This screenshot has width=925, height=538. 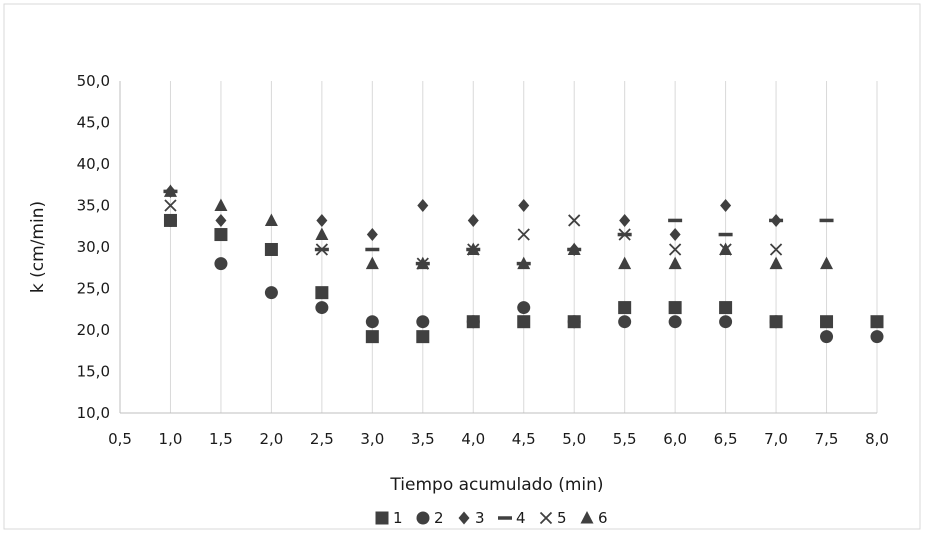 I want to click on x-tick-label: 5,0, so click(x=574, y=439).